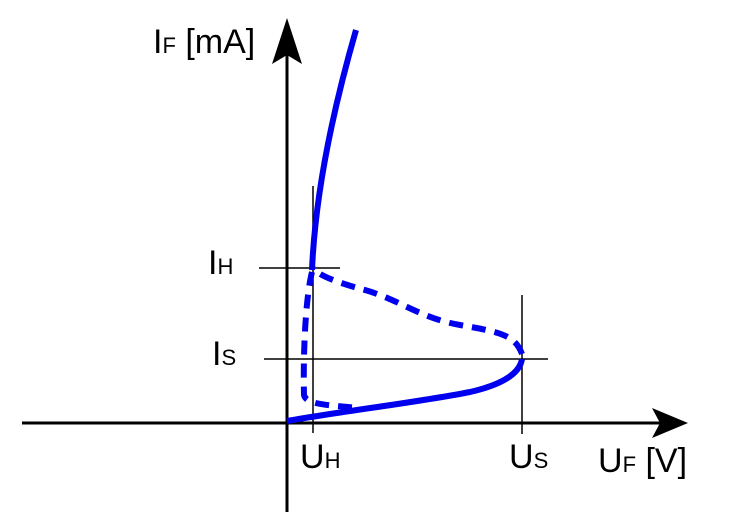  What do you see at coordinates (670, 423) in the screenshot?
I see `x-axis-arrowhead` at bounding box center [670, 423].